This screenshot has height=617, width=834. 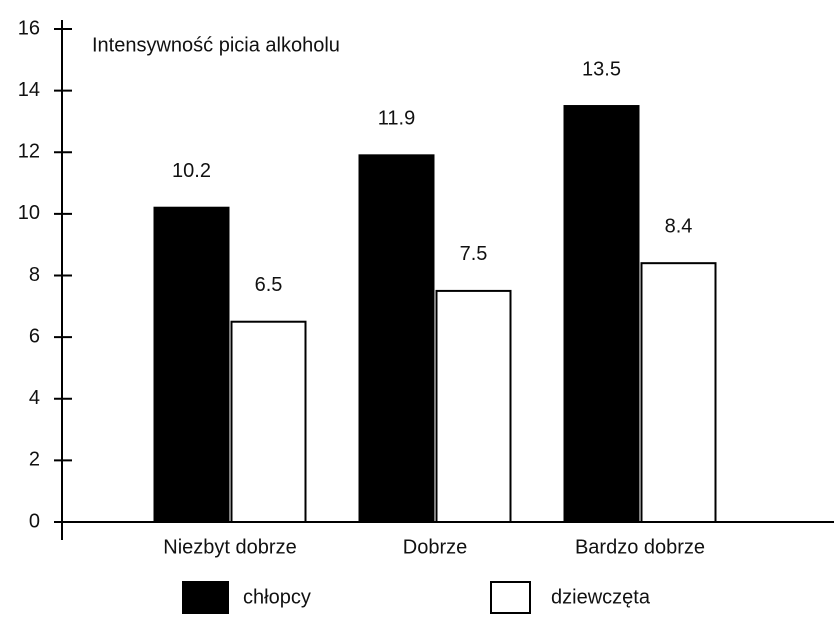 I want to click on y-tick-label: 14, so click(x=29, y=90).